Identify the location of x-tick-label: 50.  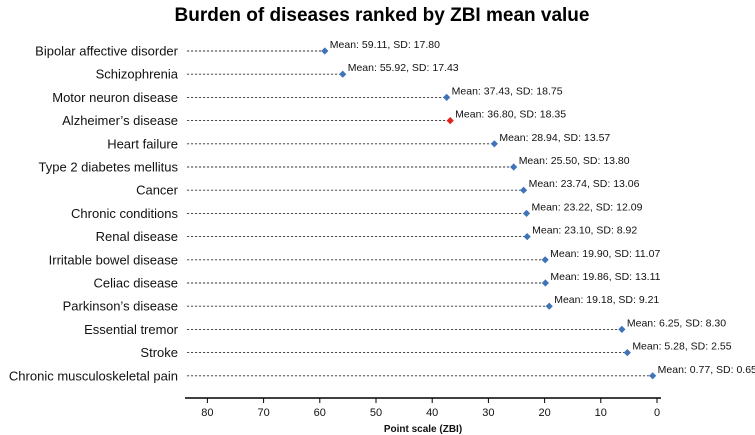
(376, 413).